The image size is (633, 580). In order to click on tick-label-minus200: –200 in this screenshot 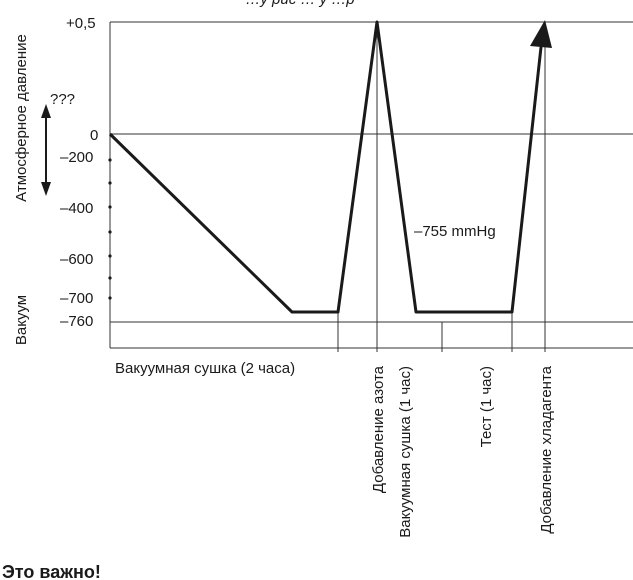, I will do `click(76, 157)`.